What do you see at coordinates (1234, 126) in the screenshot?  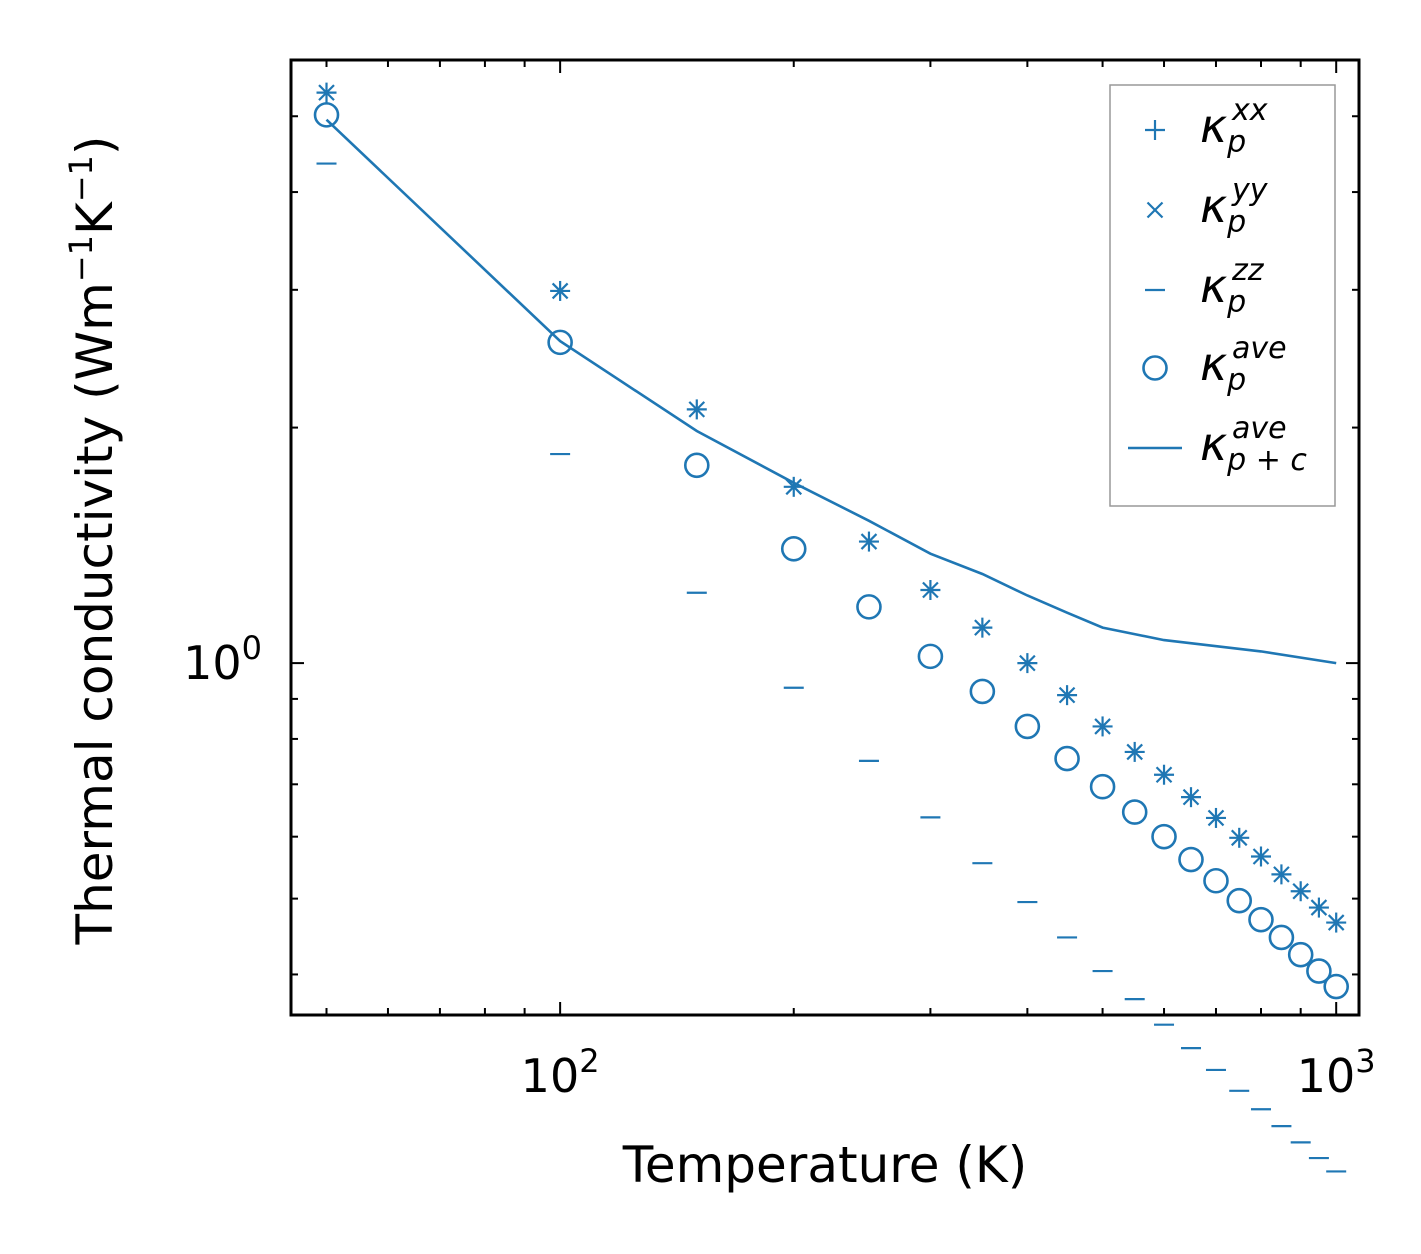 I see `legend-label-kappa_p_xx: κpxx` at bounding box center [1234, 126].